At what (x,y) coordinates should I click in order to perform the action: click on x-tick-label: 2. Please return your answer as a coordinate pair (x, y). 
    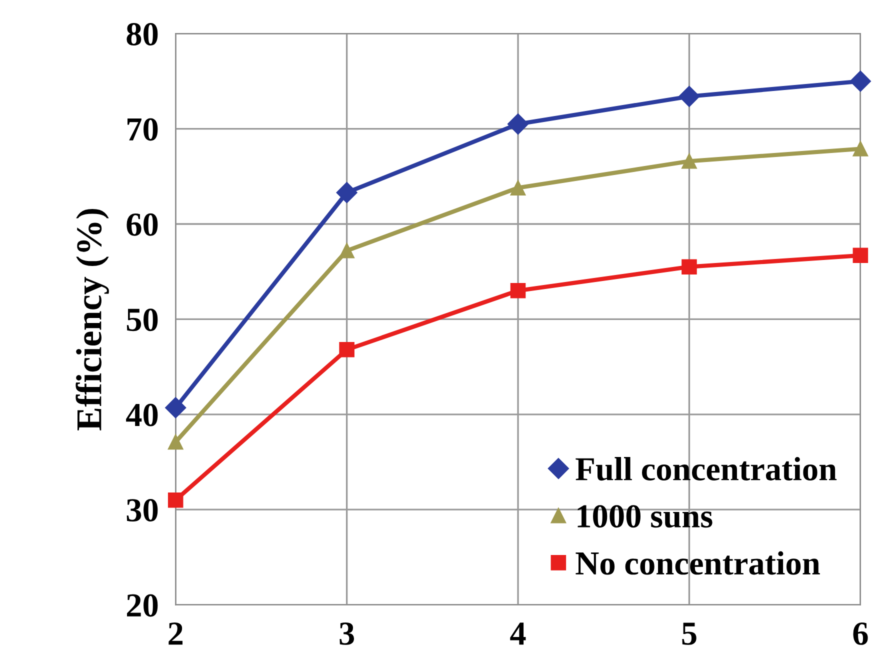
    Looking at the image, I should click on (175, 633).